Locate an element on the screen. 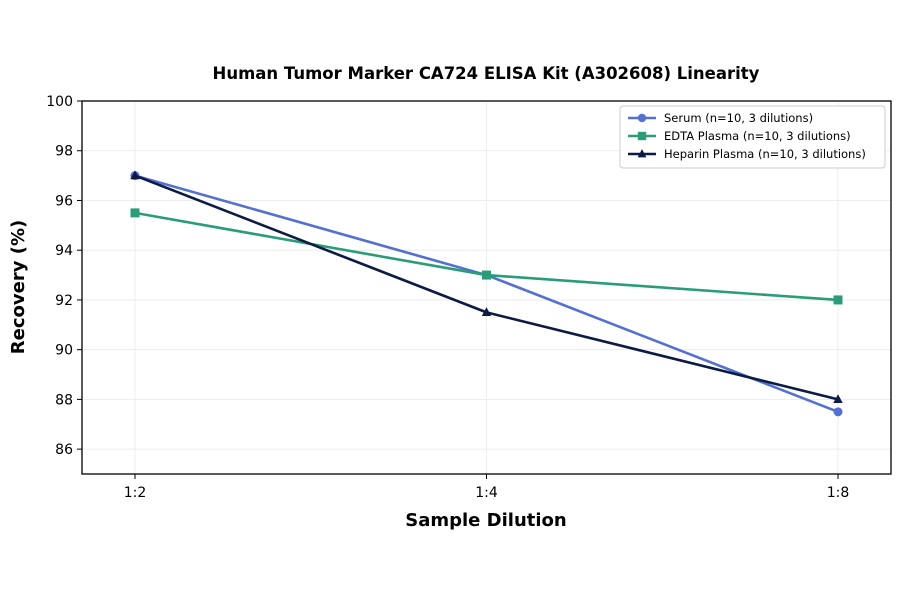  y-tick-label: 94 is located at coordinates (64, 251).